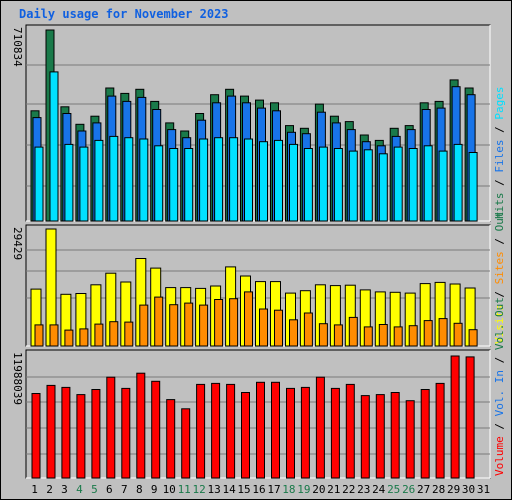 The height and width of the screenshot is (500, 512). I want to click on legend-entry: Files, so click(499, 156).